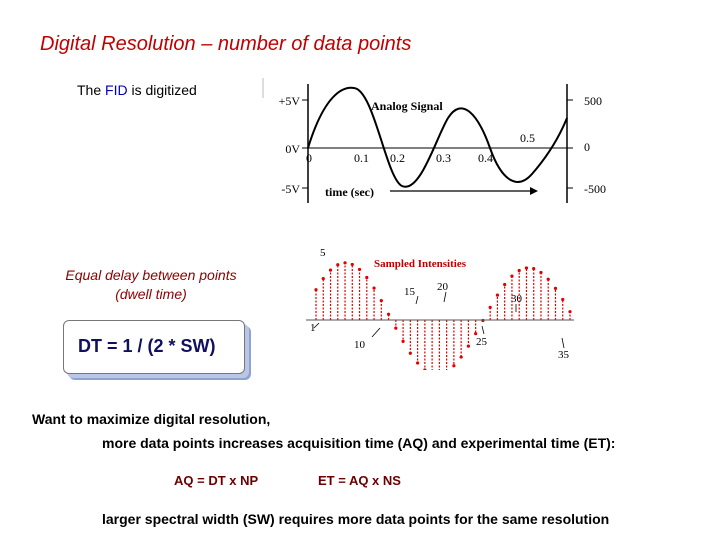 This screenshot has height=540, width=720. I want to click on delay-line2: (dwell time), so click(151, 294).